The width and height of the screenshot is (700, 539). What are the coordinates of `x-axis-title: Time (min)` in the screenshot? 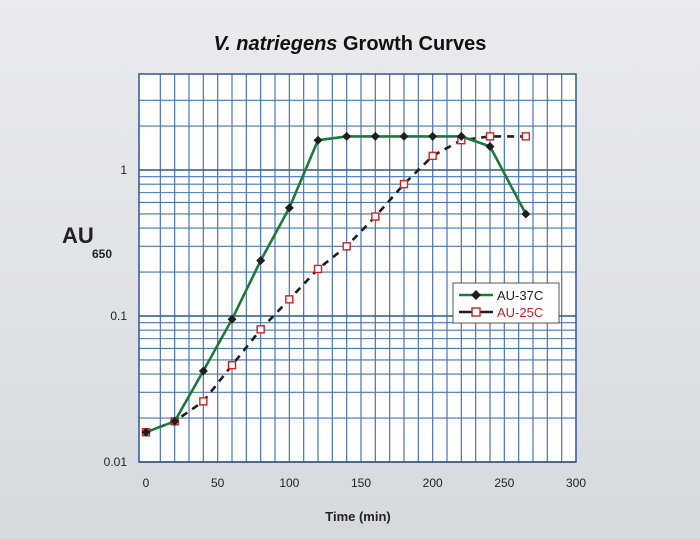 It's located at (358, 516).